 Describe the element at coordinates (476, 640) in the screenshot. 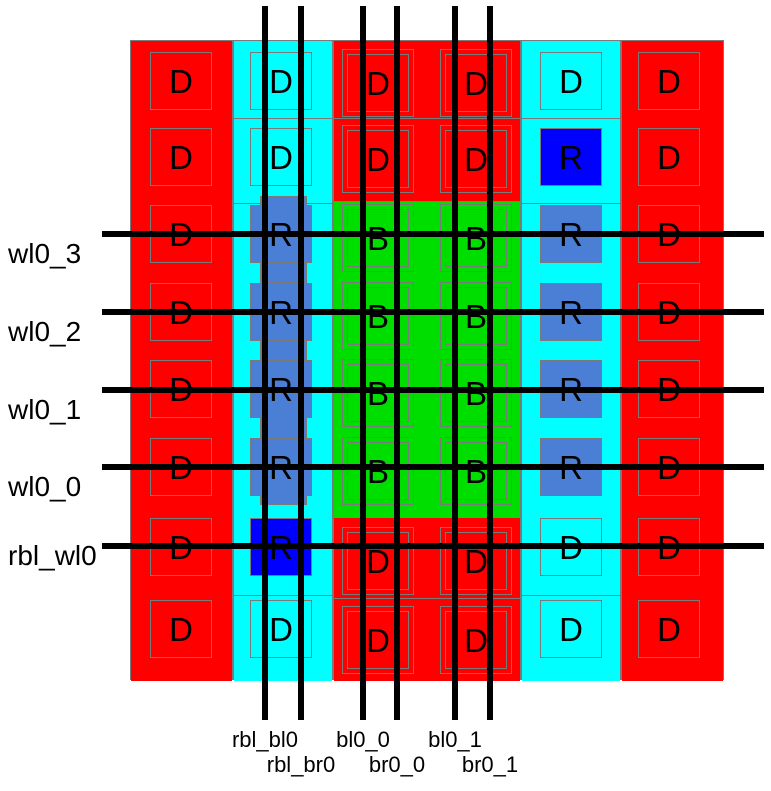

I see `cell-D-r7c3: D` at that location.